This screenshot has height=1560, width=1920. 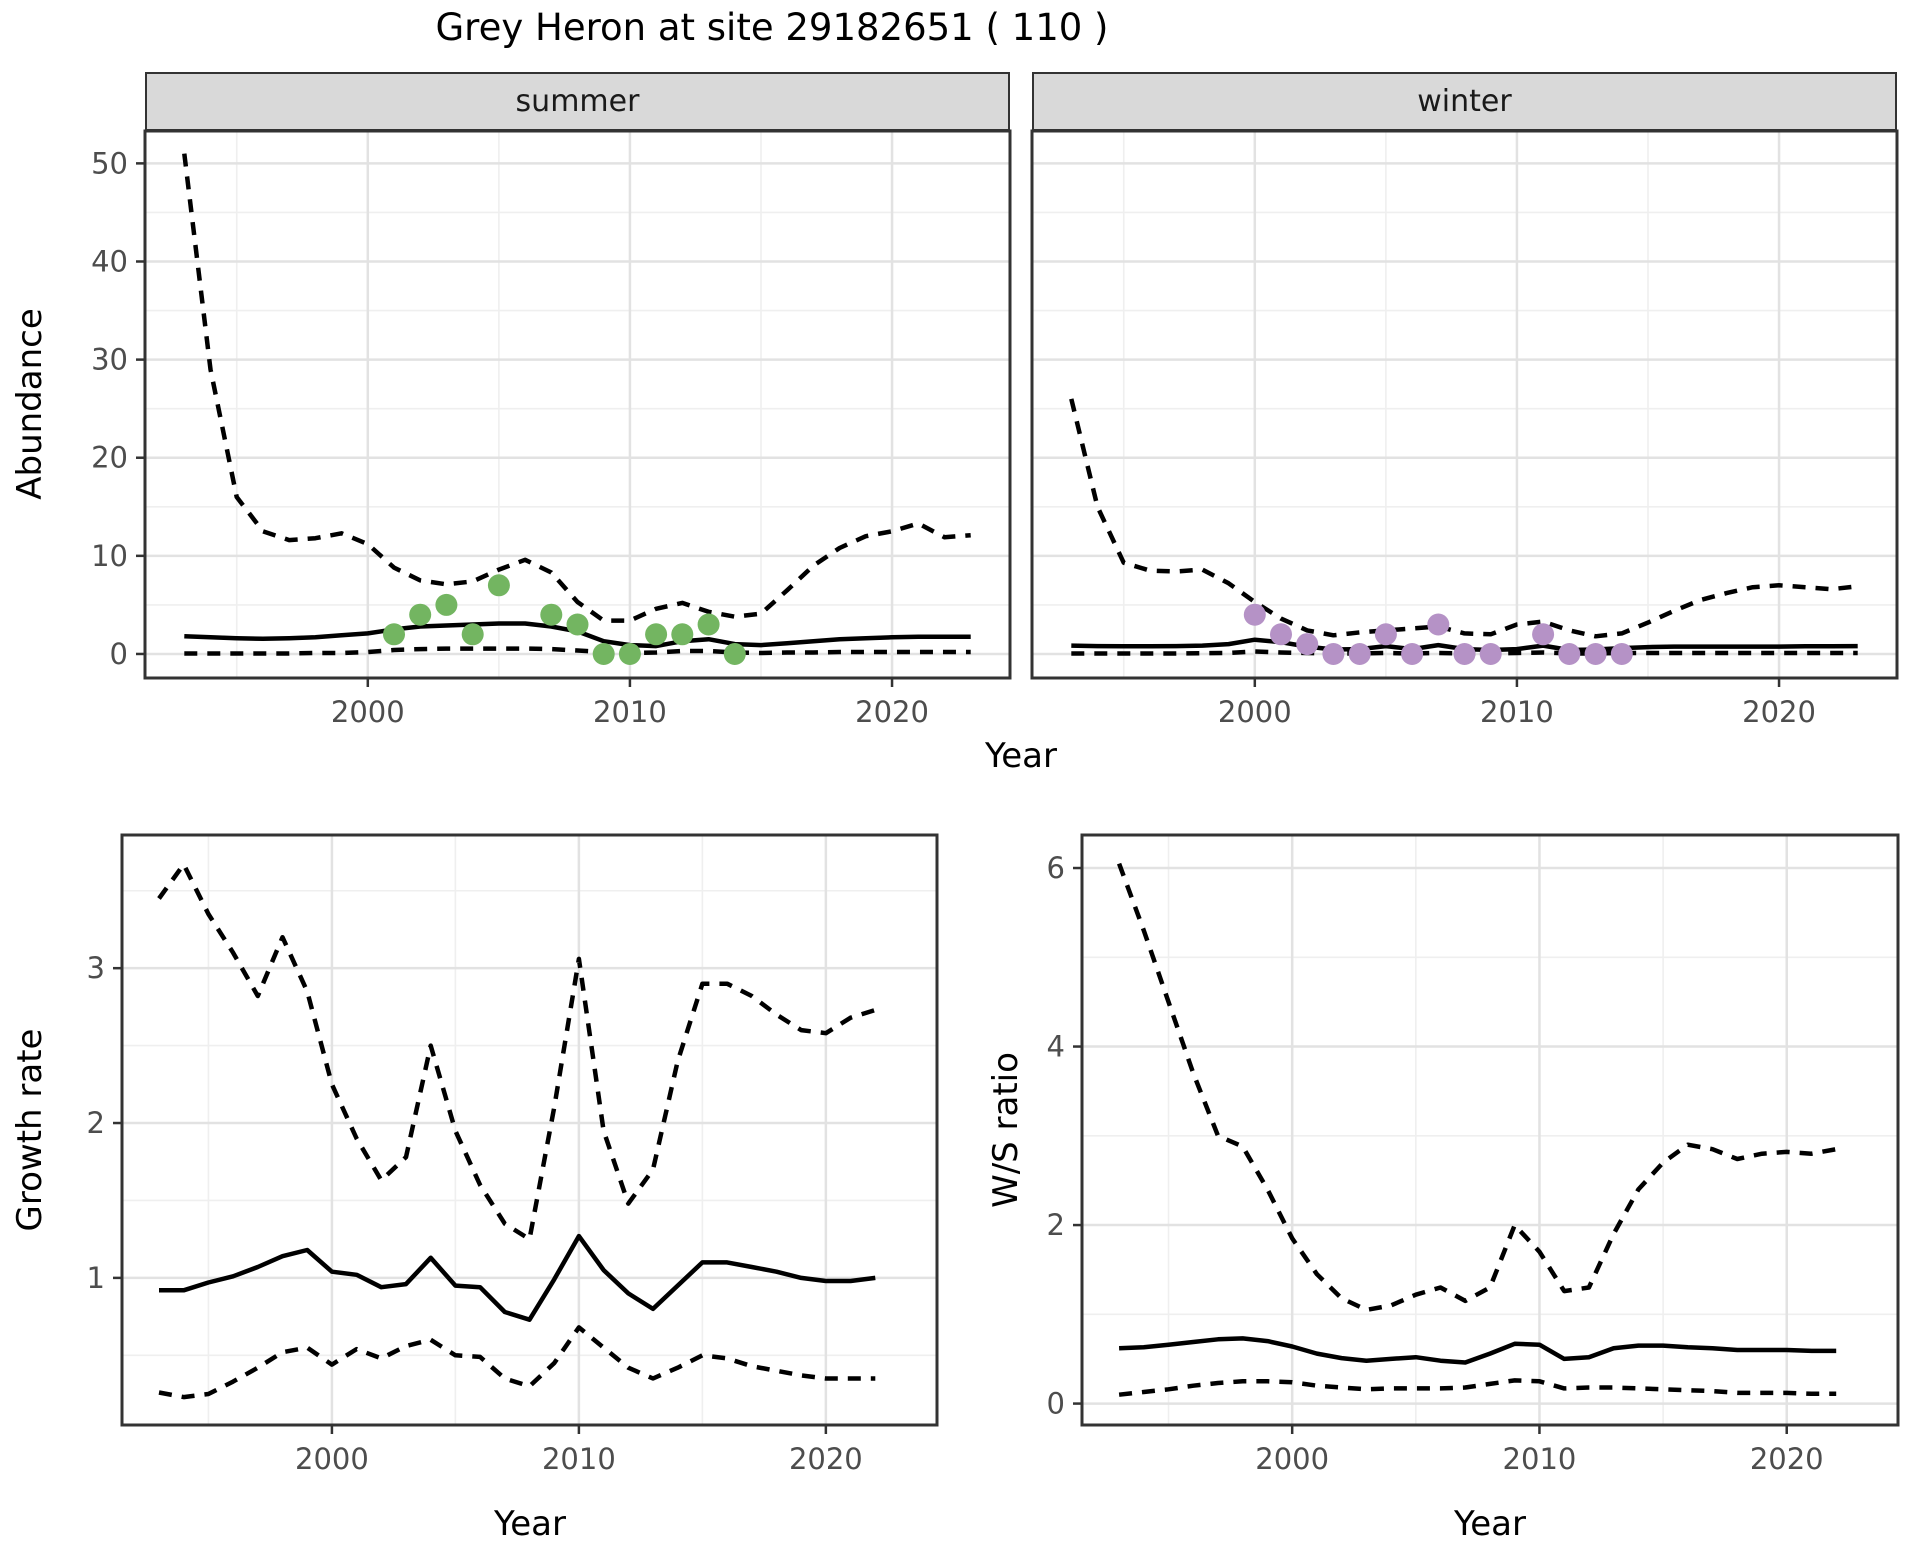 What do you see at coordinates (530, 1524) in the screenshot?
I see `x-axis-title-year-bottom-left: Year` at bounding box center [530, 1524].